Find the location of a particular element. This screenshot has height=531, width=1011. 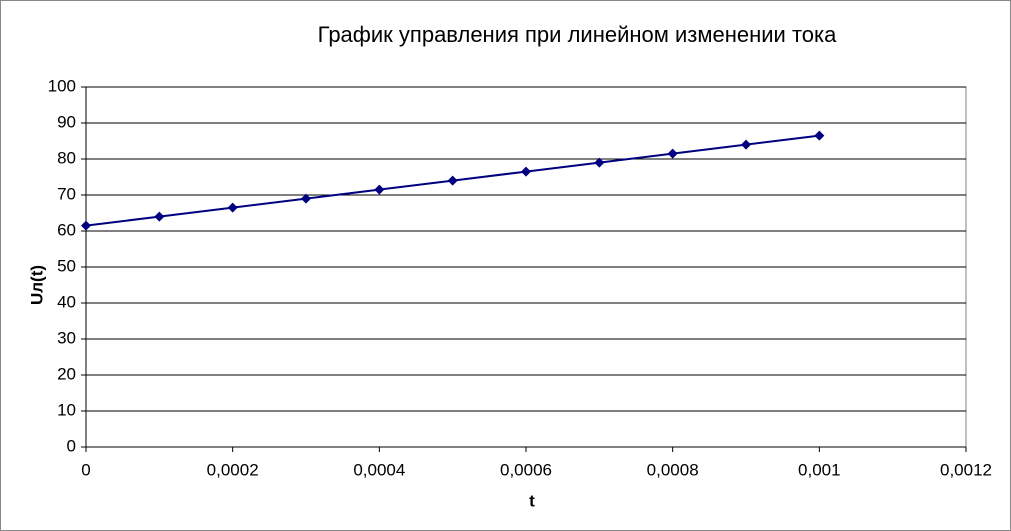

y-tick-label: 70 is located at coordinates (66, 193).